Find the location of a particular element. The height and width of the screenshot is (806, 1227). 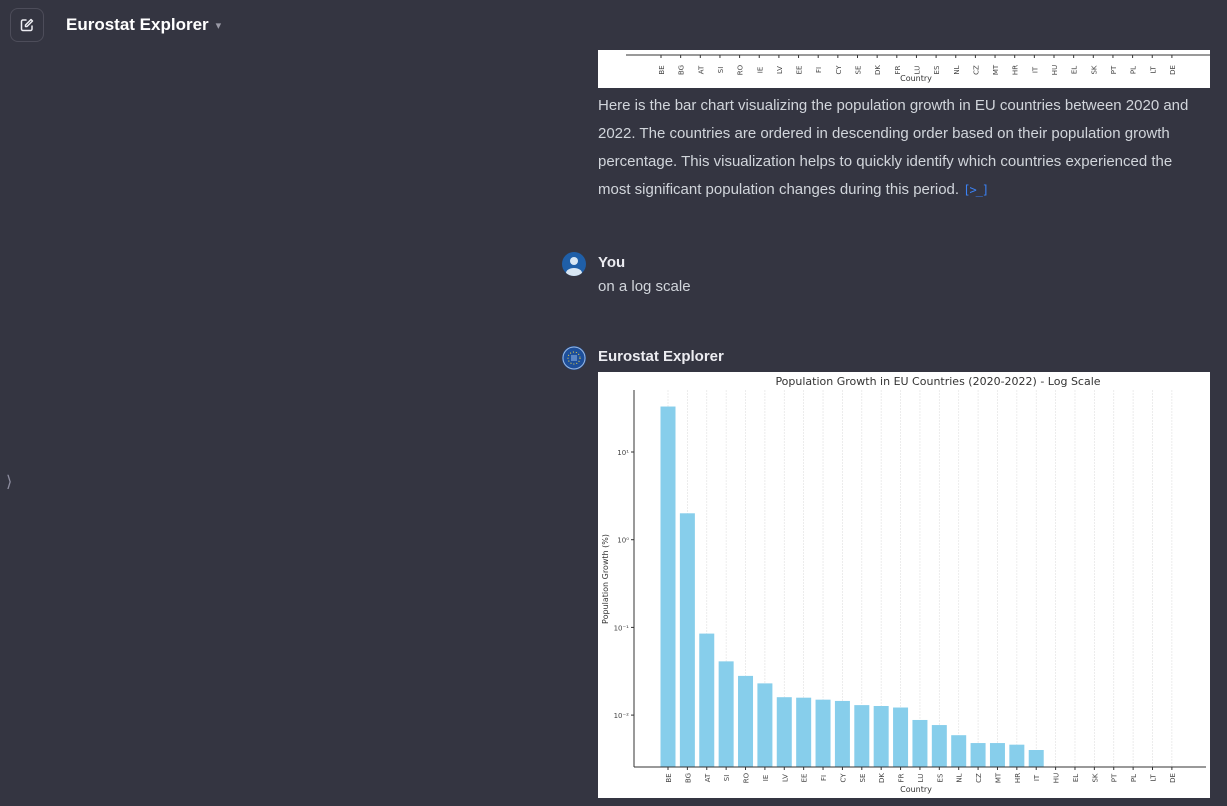

bar-EE is located at coordinates (804, 732).